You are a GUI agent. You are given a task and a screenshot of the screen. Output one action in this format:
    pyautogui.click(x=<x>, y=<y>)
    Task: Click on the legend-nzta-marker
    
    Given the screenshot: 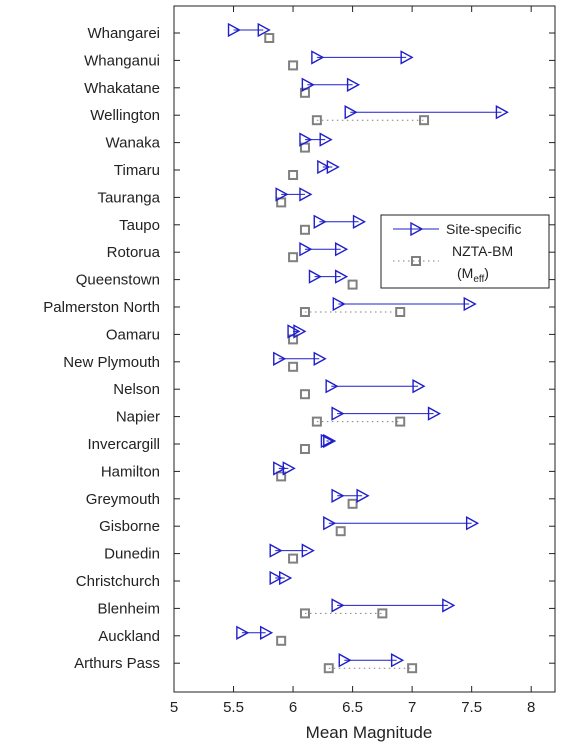 What is the action you would take?
    pyautogui.click(x=416, y=261)
    